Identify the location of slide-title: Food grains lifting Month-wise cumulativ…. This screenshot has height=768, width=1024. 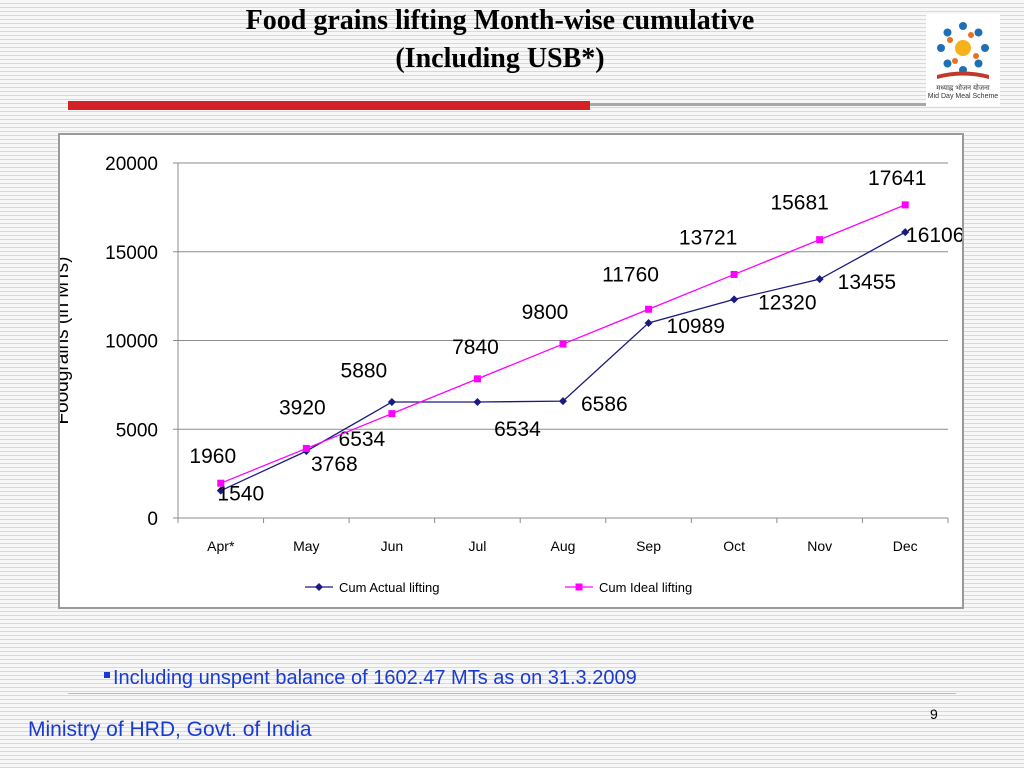
(500, 40).